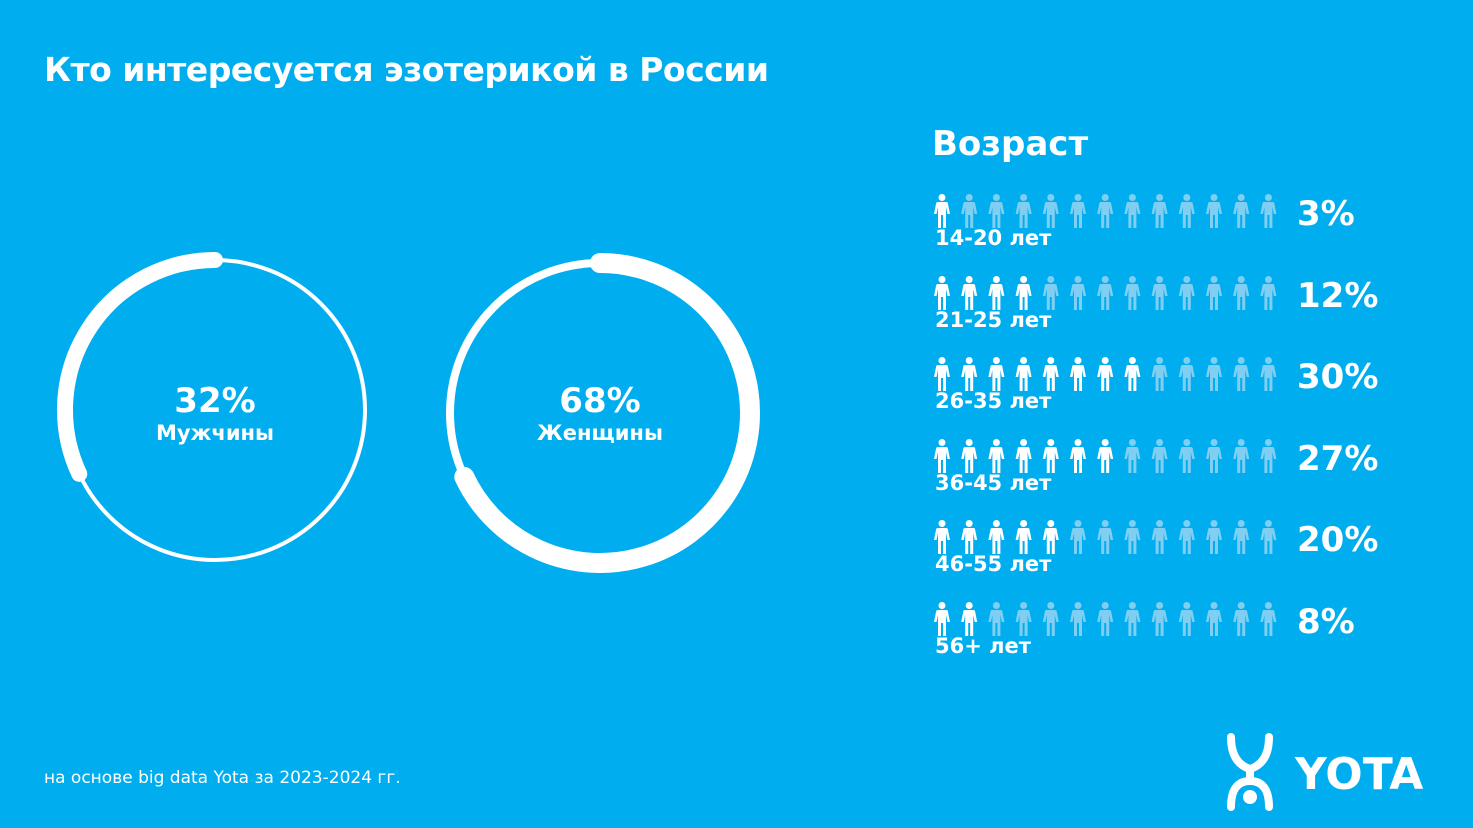 This screenshot has width=1473, height=828. I want to click on age-label: 56+ лет, so click(983, 645).